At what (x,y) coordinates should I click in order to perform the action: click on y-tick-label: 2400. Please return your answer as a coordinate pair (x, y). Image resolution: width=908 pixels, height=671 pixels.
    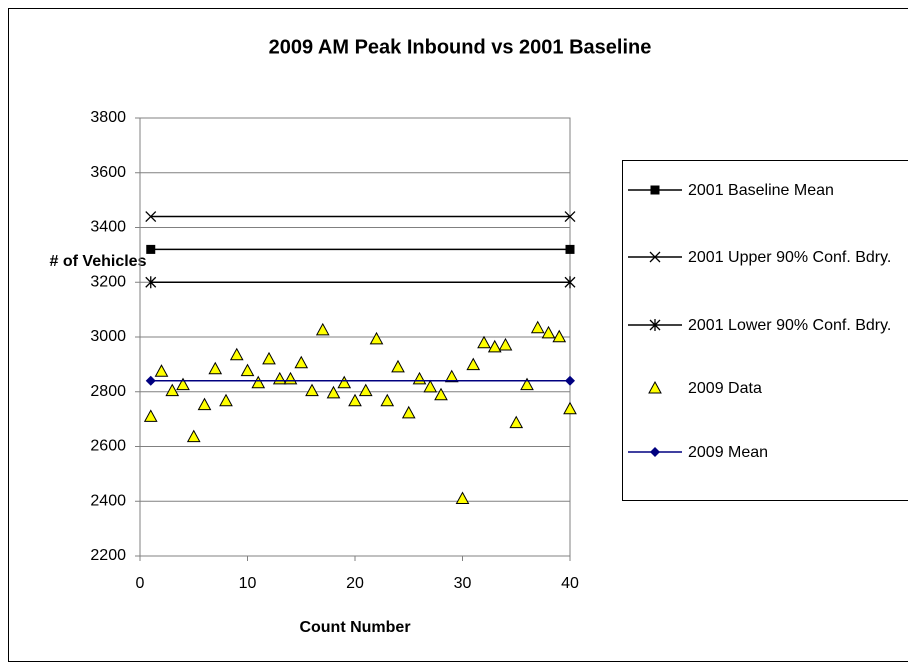
    Looking at the image, I should click on (108, 500).